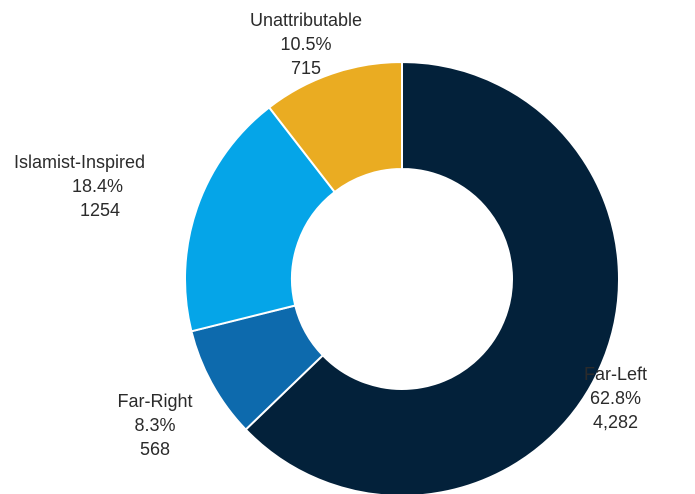 Image resolution: width=695 pixels, height=494 pixels. What do you see at coordinates (306, 68) in the screenshot?
I see `slice-count-unattributable: 715` at bounding box center [306, 68].